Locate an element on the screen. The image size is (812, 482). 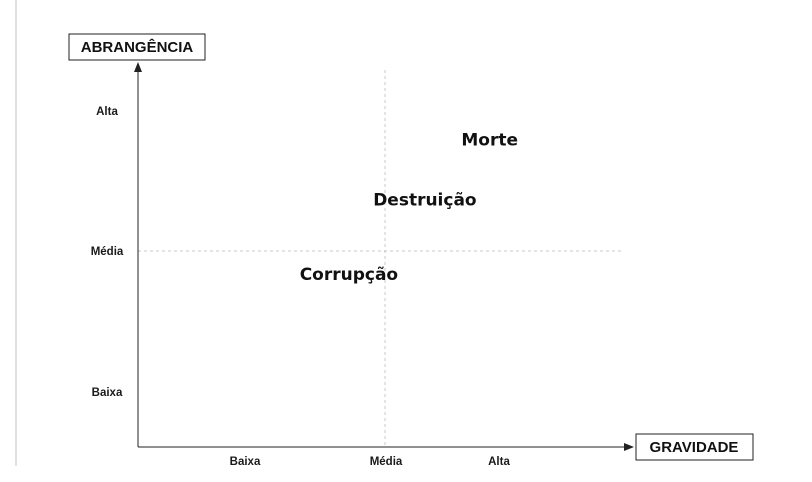
y-axis-label-box is located at coordinates (137, 47).